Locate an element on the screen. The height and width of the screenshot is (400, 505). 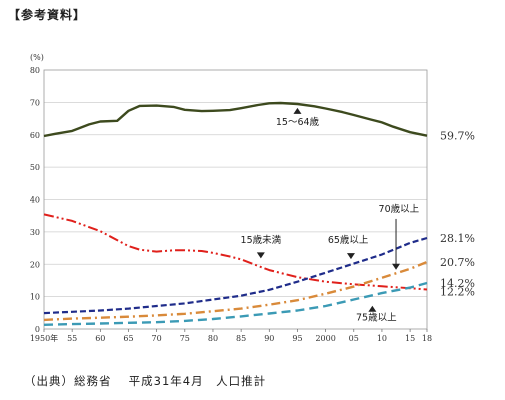
y-tick-label: 10 is located at coordinates (35, 297).